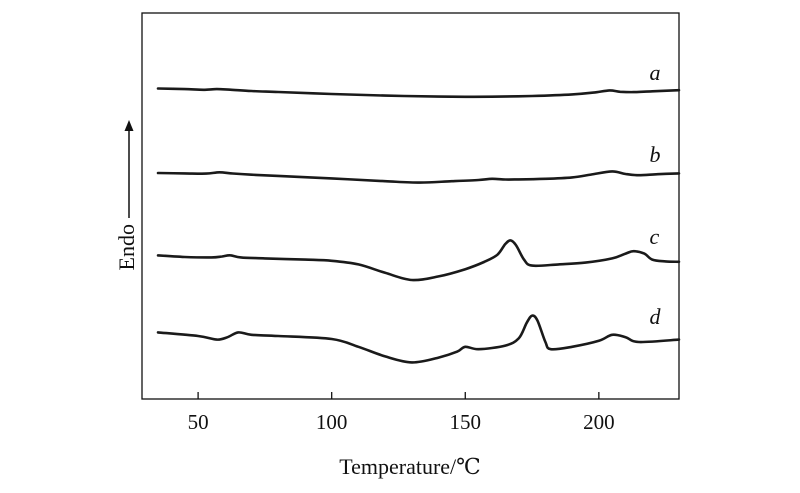  I want to click on y-axis-title-group: Endo, so click(126, 195).